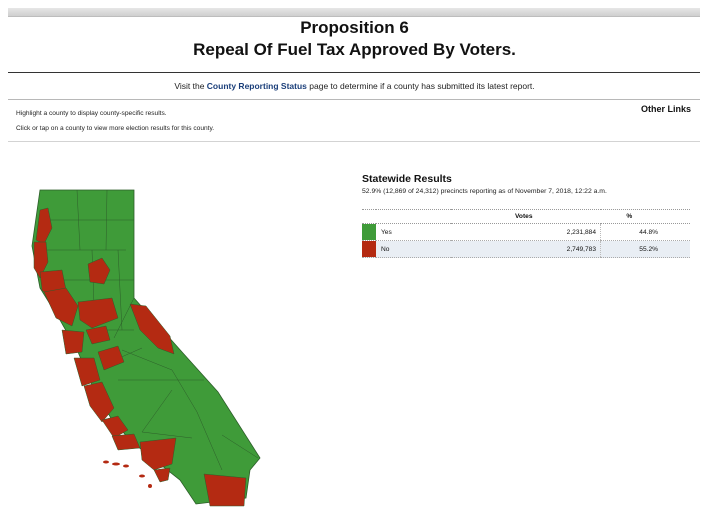 The width and height of the screenshot is (709, 516). What do you see at coordinates (111, 358) in the screenshot?
I see `county-stanislaus` at bounding box center [111, 358].